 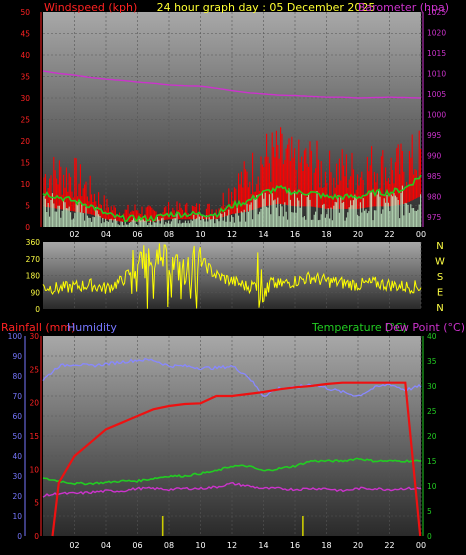 What do you see at coordinates (436, 12) in the screenshot?
I see `barometer-y-tick-label: 1025` at bounding box center [436, 12].